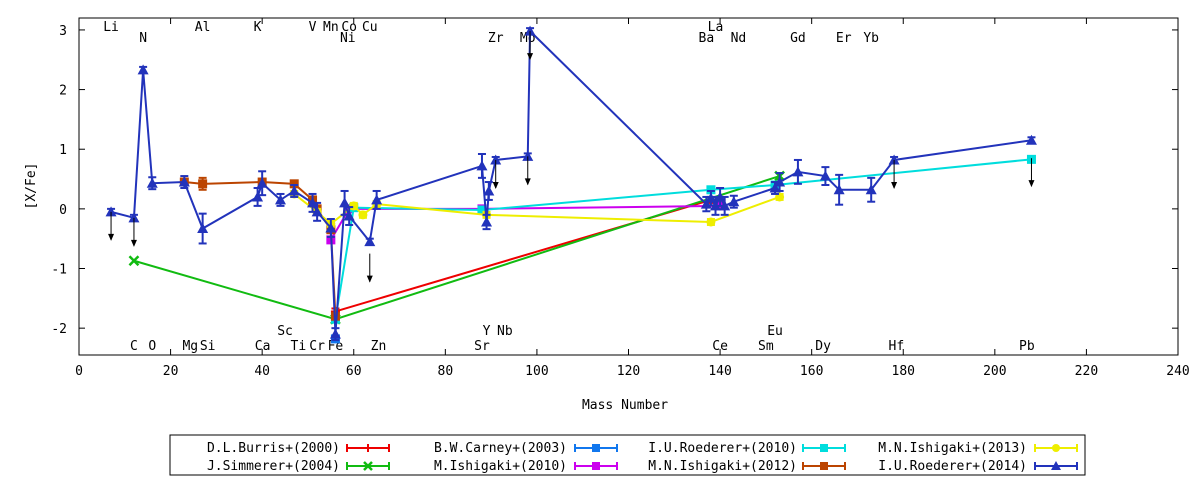  What do you see at coordinates (63, 31) in the screenshot?
I see `y-tick-label: 3` at bounding box center [63, 31].